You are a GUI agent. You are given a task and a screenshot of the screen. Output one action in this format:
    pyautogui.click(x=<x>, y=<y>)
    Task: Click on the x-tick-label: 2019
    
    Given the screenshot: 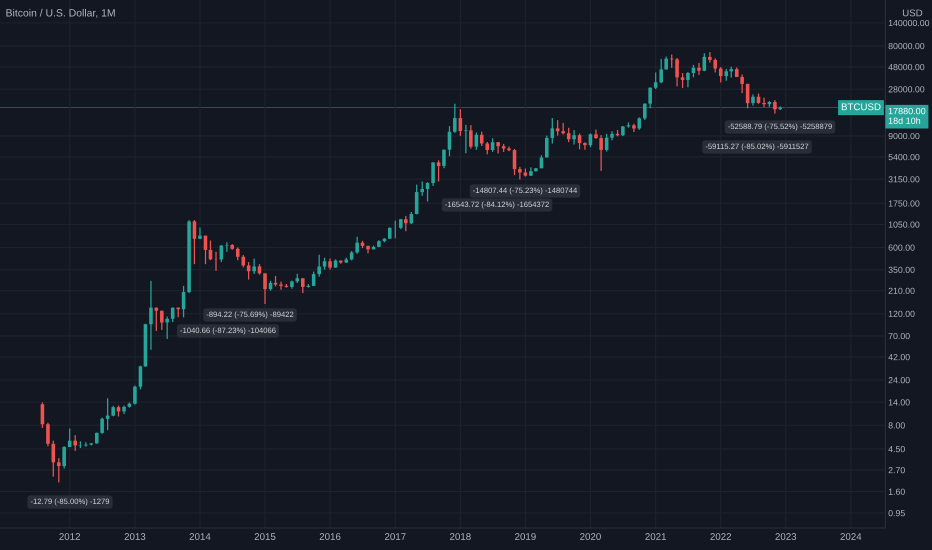 What is the action you would take?
    pyautogui.click(x=525, y=536)
    